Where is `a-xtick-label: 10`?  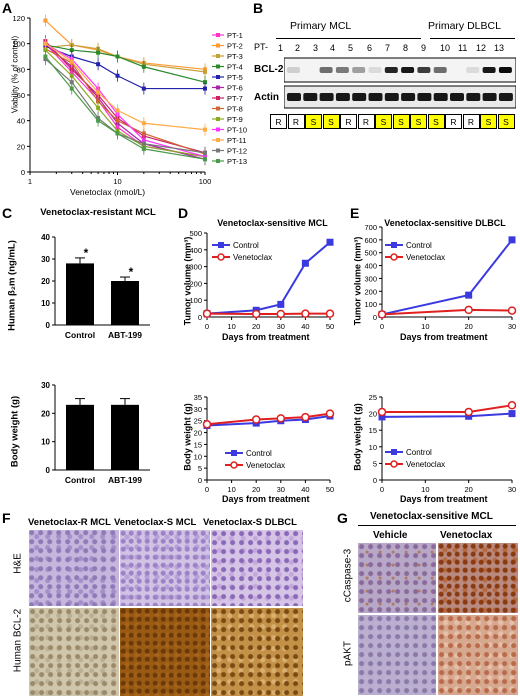
a-xtick-label: 10 is located at coordinates (117, 181).